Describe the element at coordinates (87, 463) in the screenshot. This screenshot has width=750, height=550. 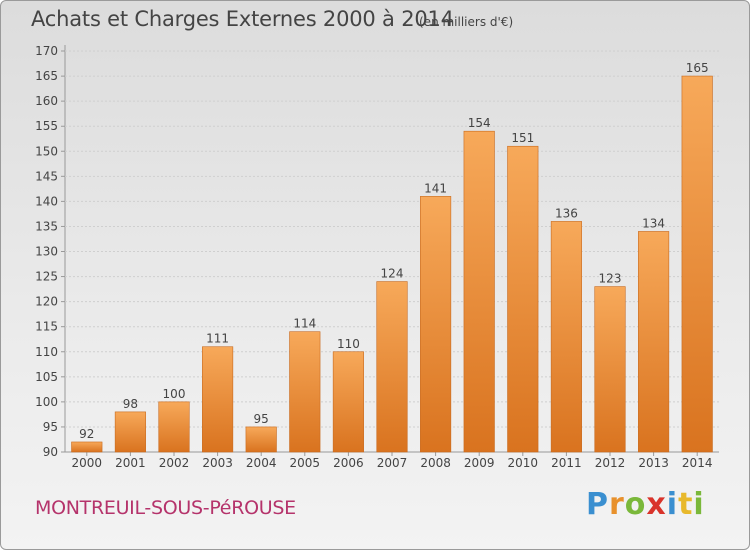
I see `x-tick-label: 2000` at that location.